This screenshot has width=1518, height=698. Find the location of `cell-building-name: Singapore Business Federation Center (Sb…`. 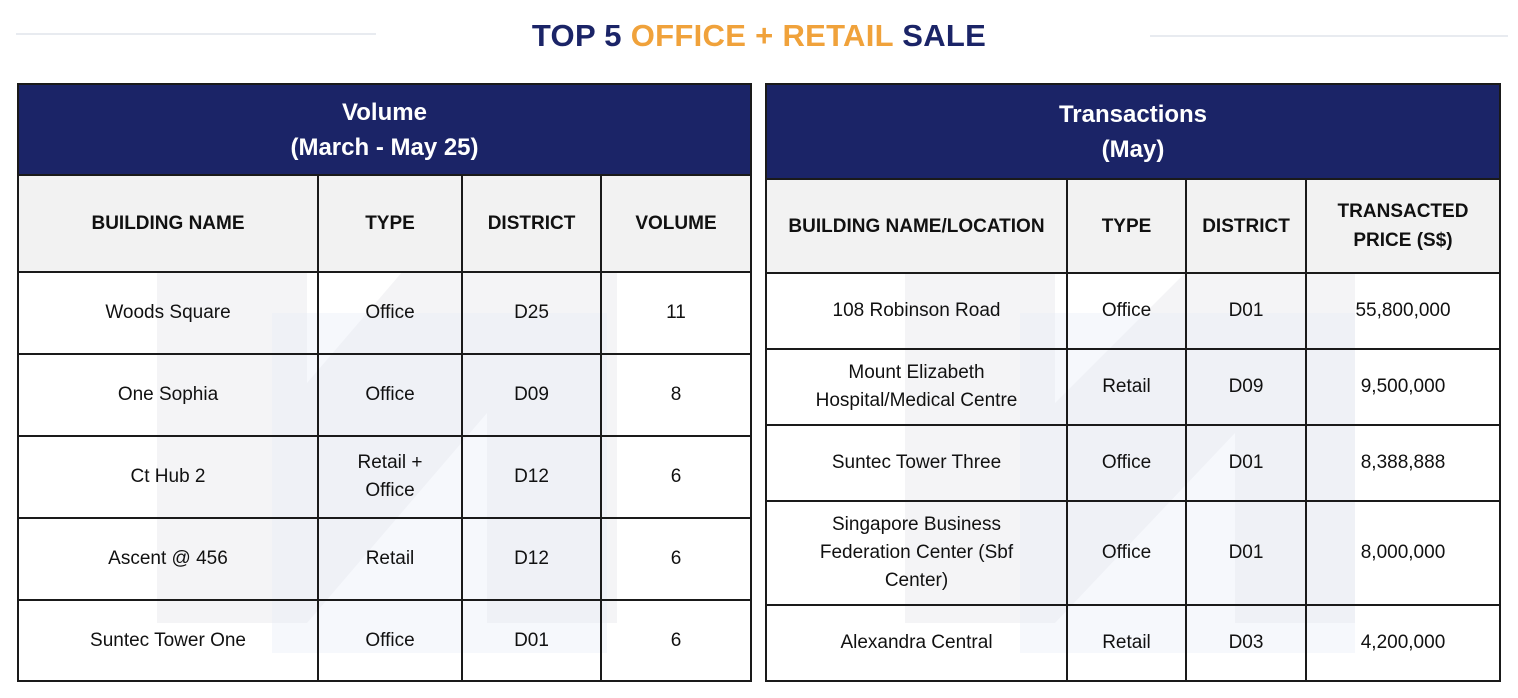

cell-building-name: Singapore Business Federation Center (Sb… is located at coordinates (916, 553).